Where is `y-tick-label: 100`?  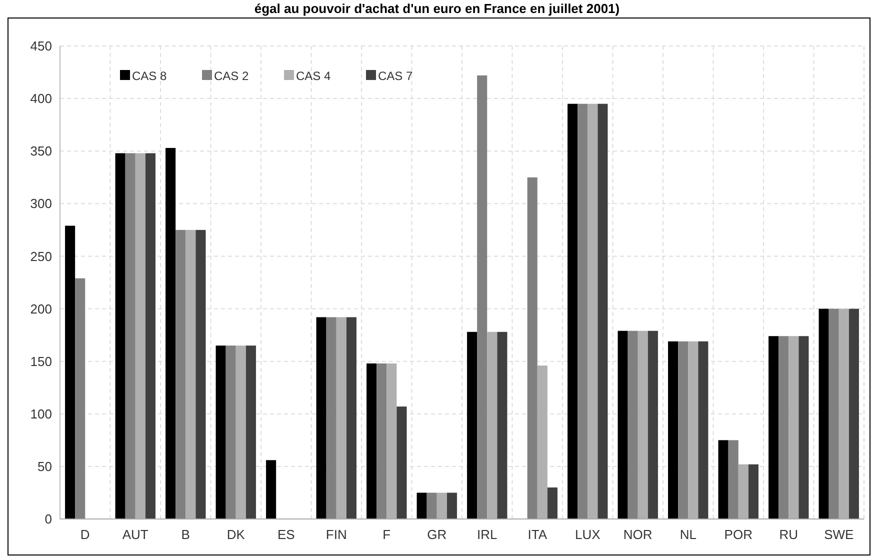
y-tick-label: 100 is located at coordinates (41, 414).